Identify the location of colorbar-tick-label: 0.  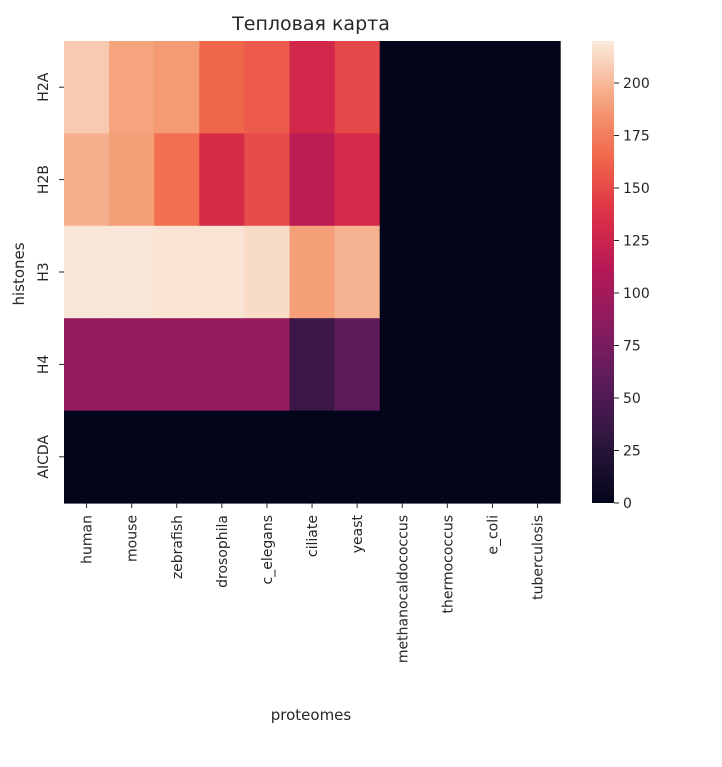
(627, 504).